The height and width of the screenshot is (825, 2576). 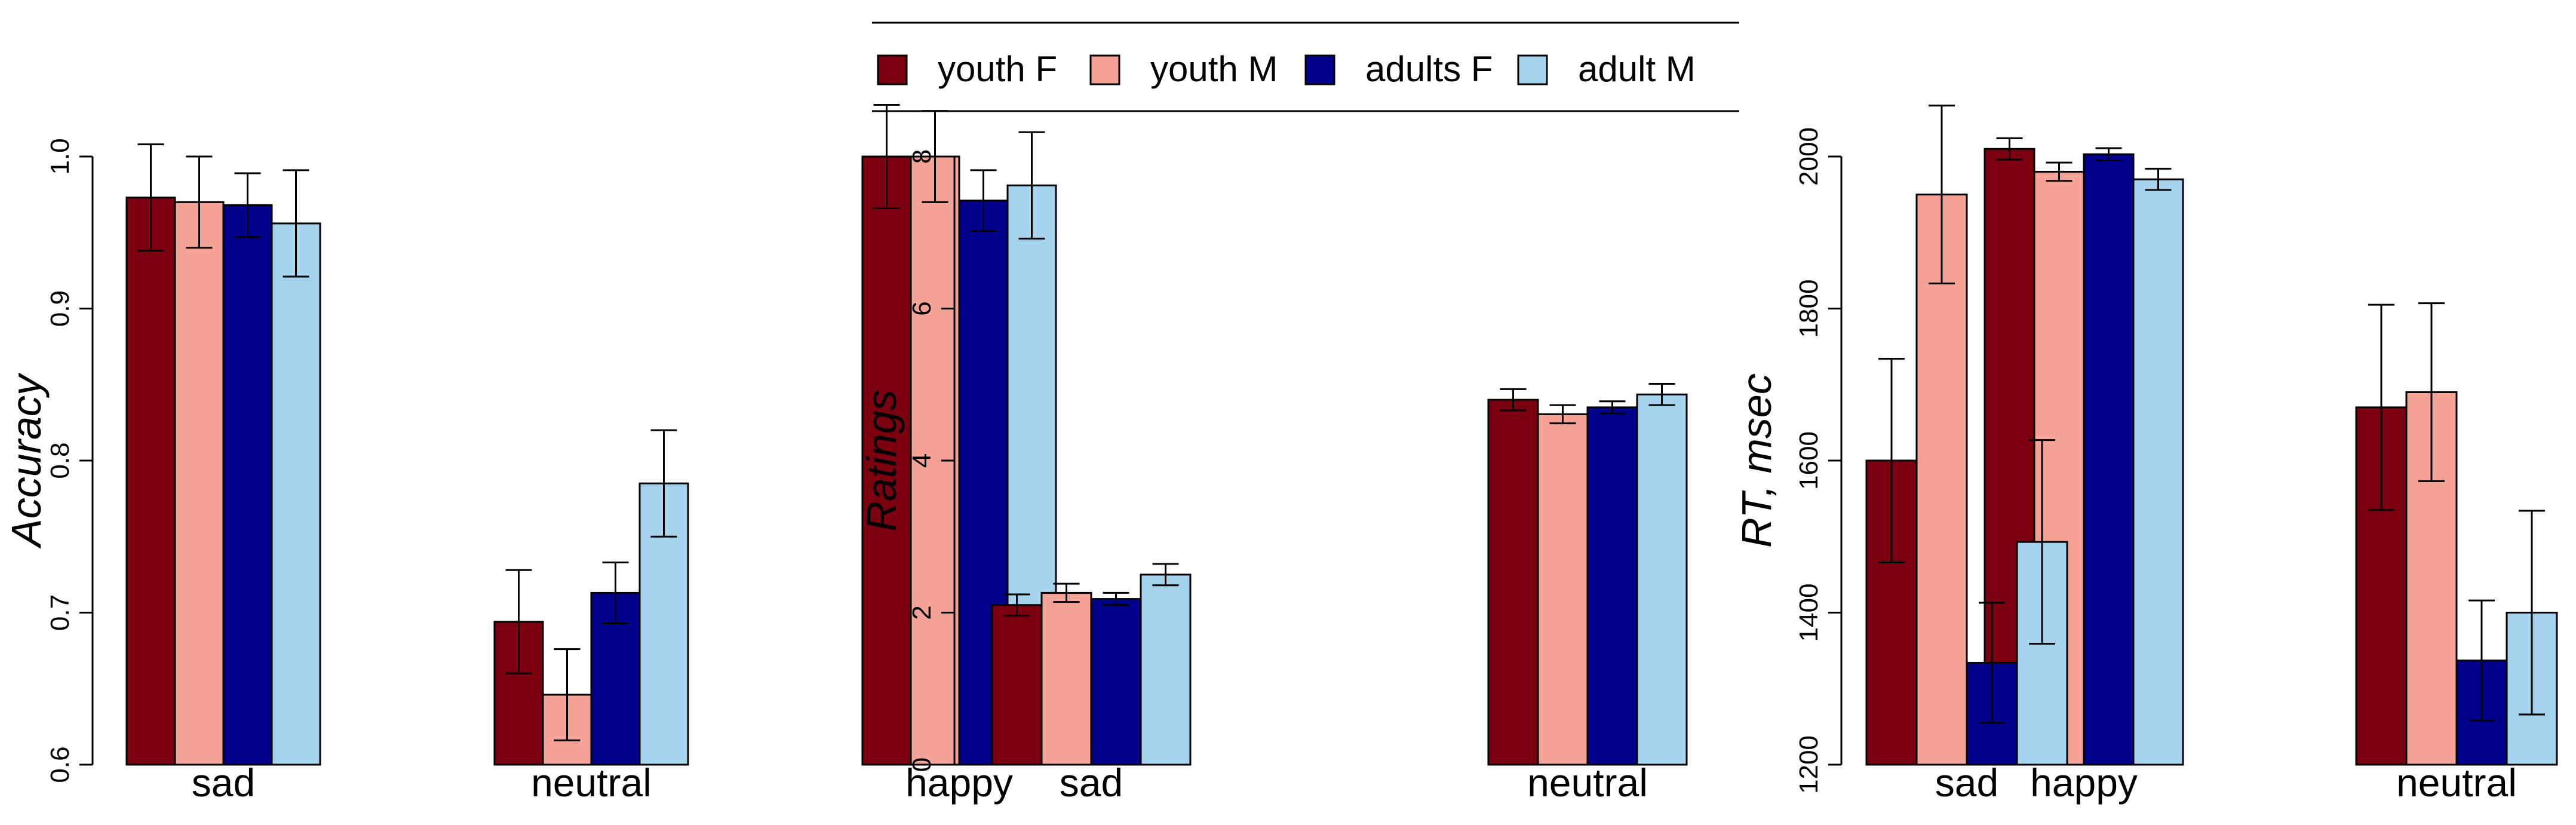 I want to click on y-tick-label: 8, so click(x=922, y=156).